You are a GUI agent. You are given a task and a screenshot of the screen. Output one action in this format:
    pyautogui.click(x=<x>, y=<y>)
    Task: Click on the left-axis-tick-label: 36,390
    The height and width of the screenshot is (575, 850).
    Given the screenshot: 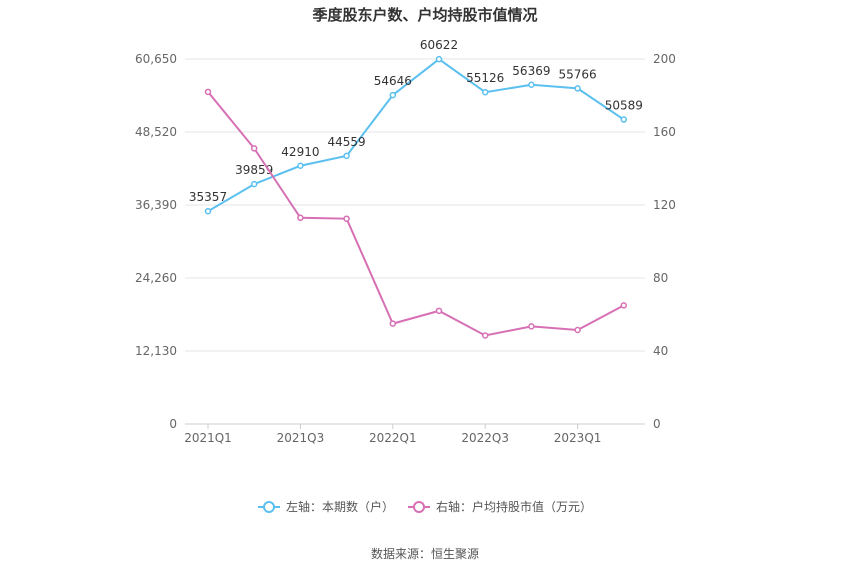 What is the action you would take?
    pyautogui.click(x=156, y=205)
    